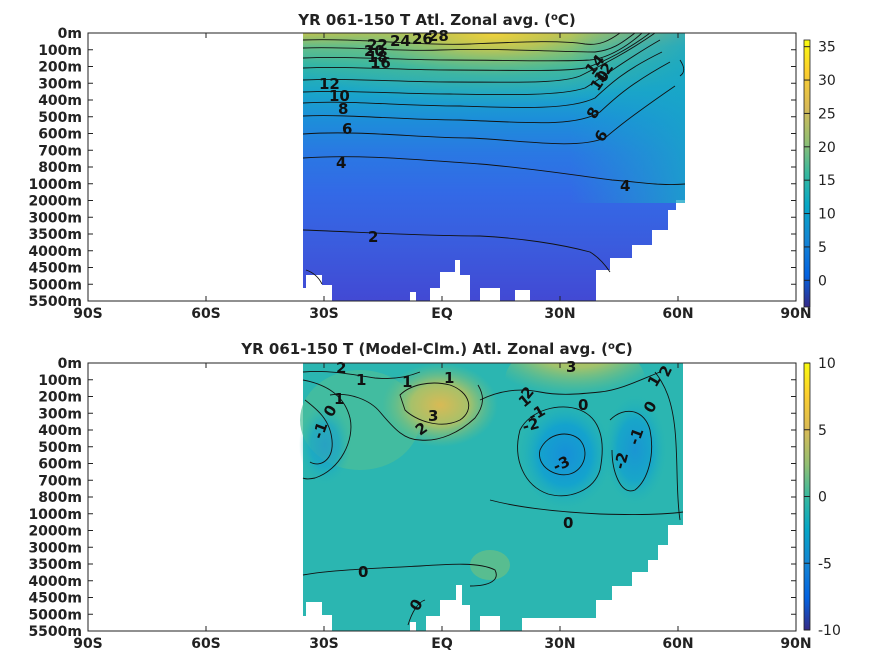 This screenshot has height=656, width=875. What do you see at coordinates (329, 84) in the screenshot?
I see `contour-label: 12` at bounding box center [329, 84].